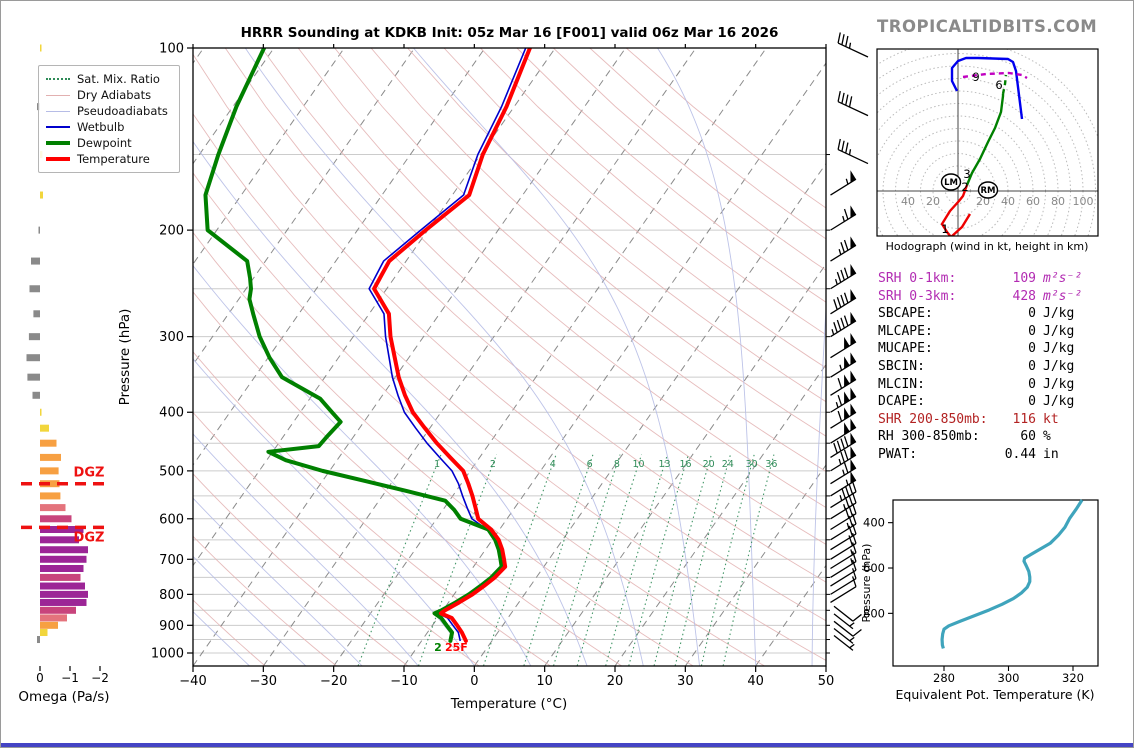 Image resolution: width=1134 pixels, height=748 pixels. Describe the element at coordinates (1058, 201) in the screenshot. I see `hodo-ring-label: 80` at that location.